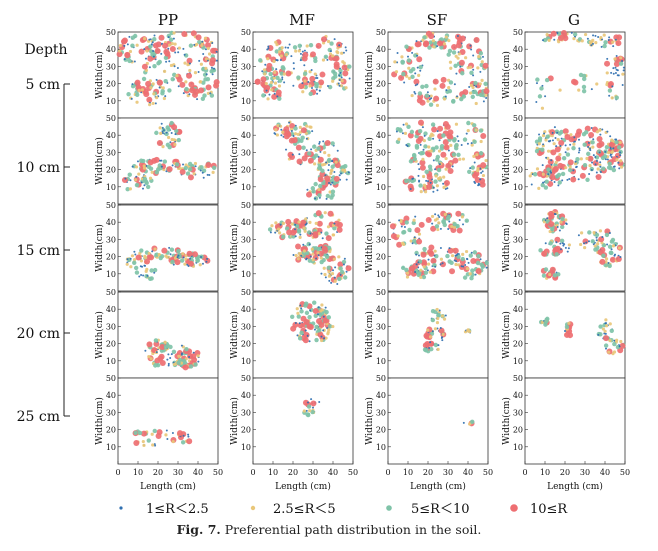 The height and width of the screenshot is (551, 658). I want to click on x-tick-label: 20, so click(565, 472).